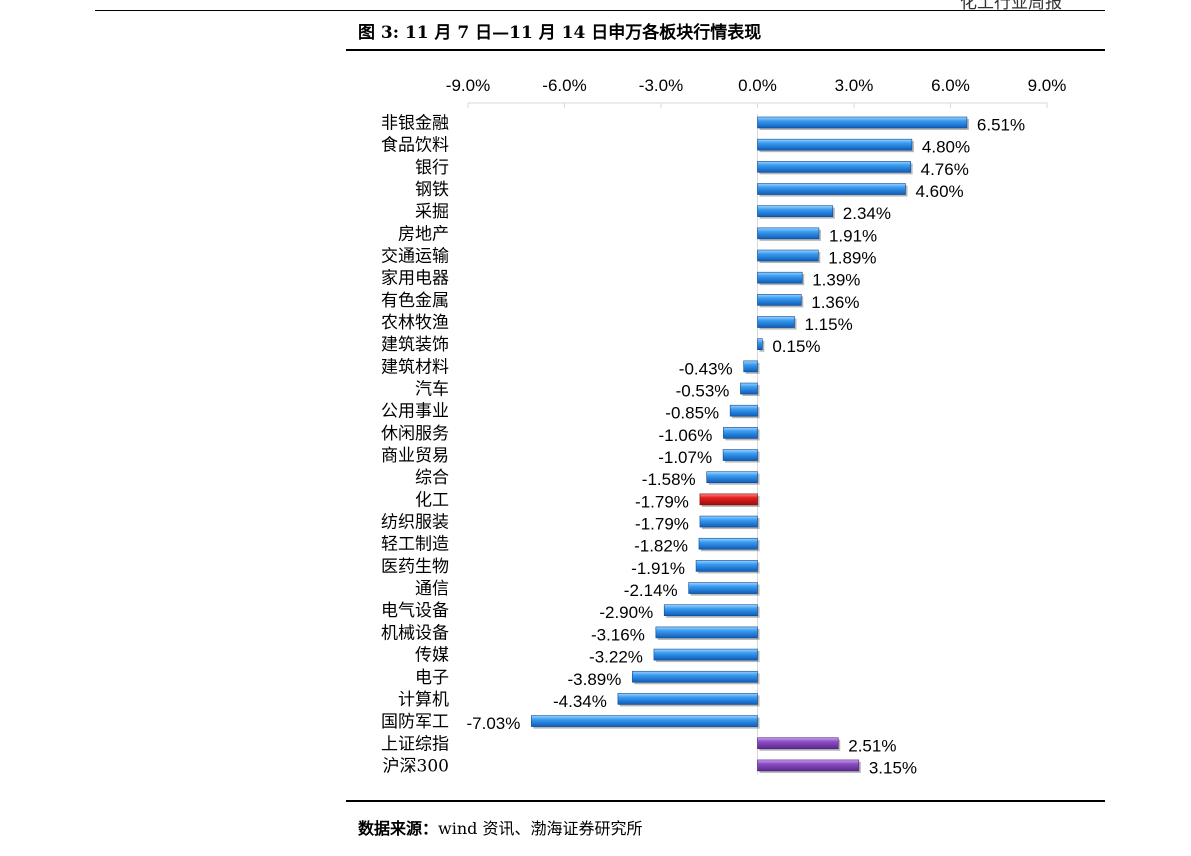  What do you see at coordinates (415, 633) in the screenshot?
I see `category-label: 机械设备` at bounding box center [415, 633].